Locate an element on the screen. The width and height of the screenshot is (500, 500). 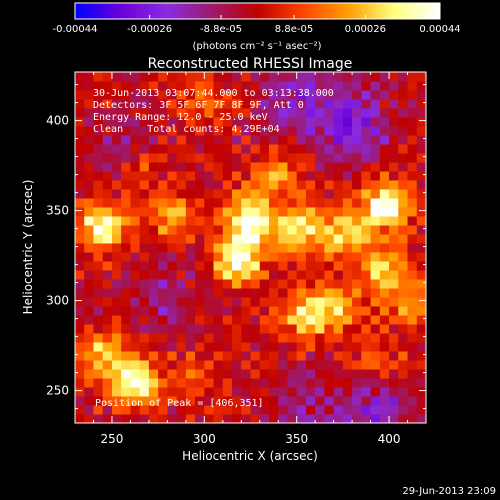
x-tick-label: 250 is located at coordinates (111, 439).